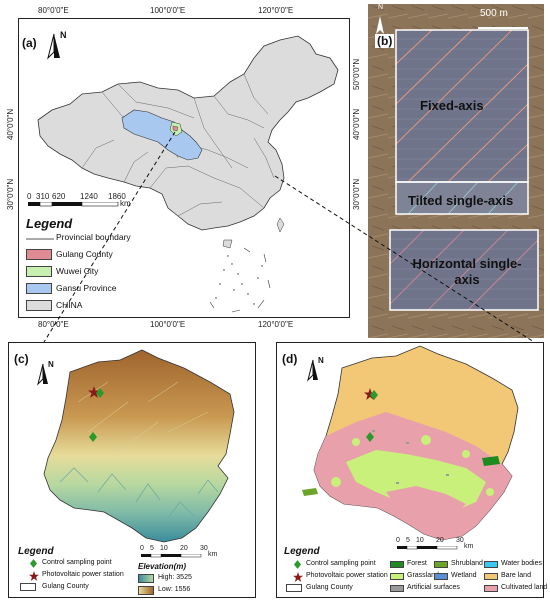 Image resolution: width=550 pixels, height=603 pixels. I want to click on gansu-province-swatch, so click(39, 288).